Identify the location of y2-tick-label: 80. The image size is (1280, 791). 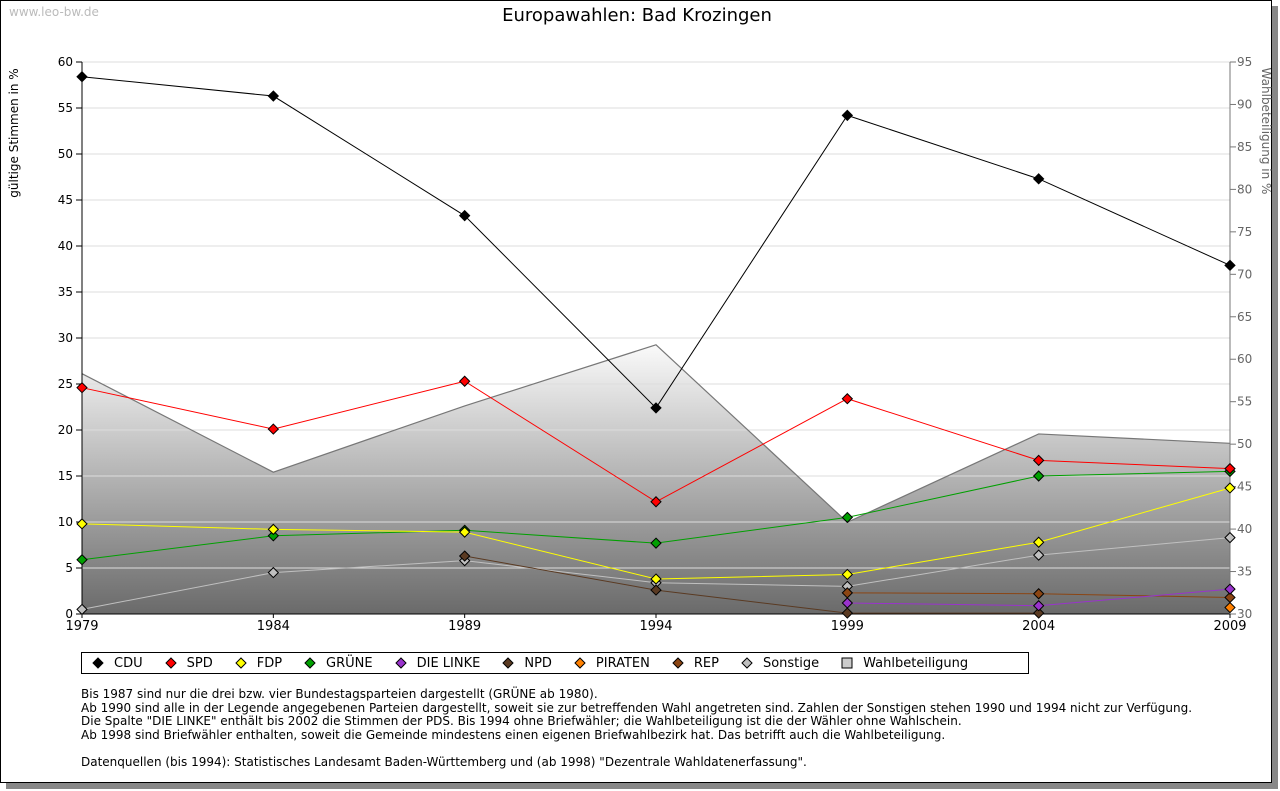
(1244, 189).